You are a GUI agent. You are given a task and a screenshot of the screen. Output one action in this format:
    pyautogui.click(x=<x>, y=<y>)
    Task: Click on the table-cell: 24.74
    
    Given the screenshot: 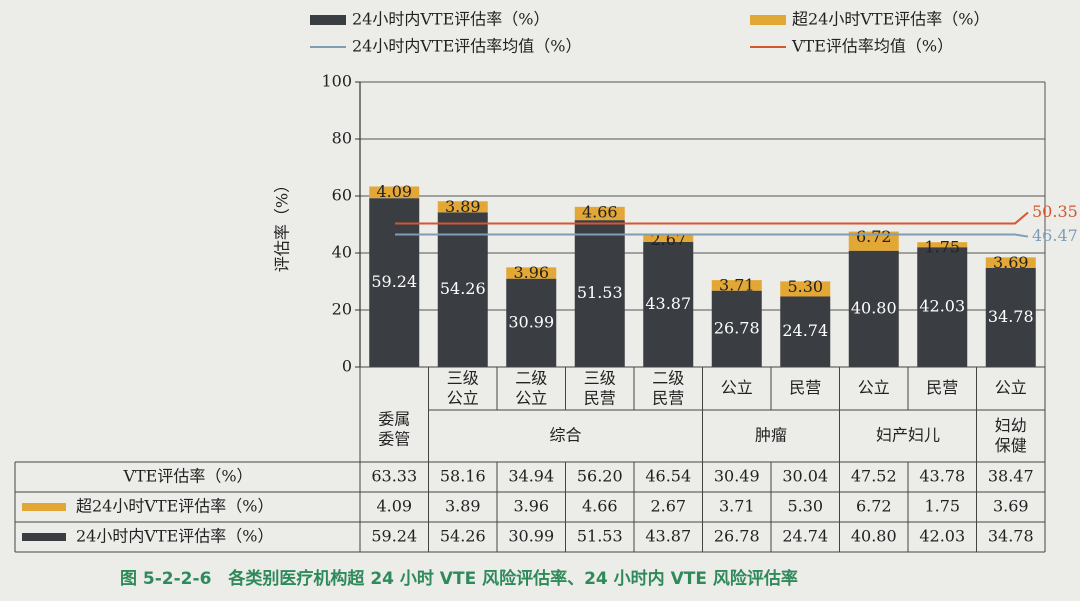 What is the action you would take?
    pyautogui.click(x=805, y=536)
    